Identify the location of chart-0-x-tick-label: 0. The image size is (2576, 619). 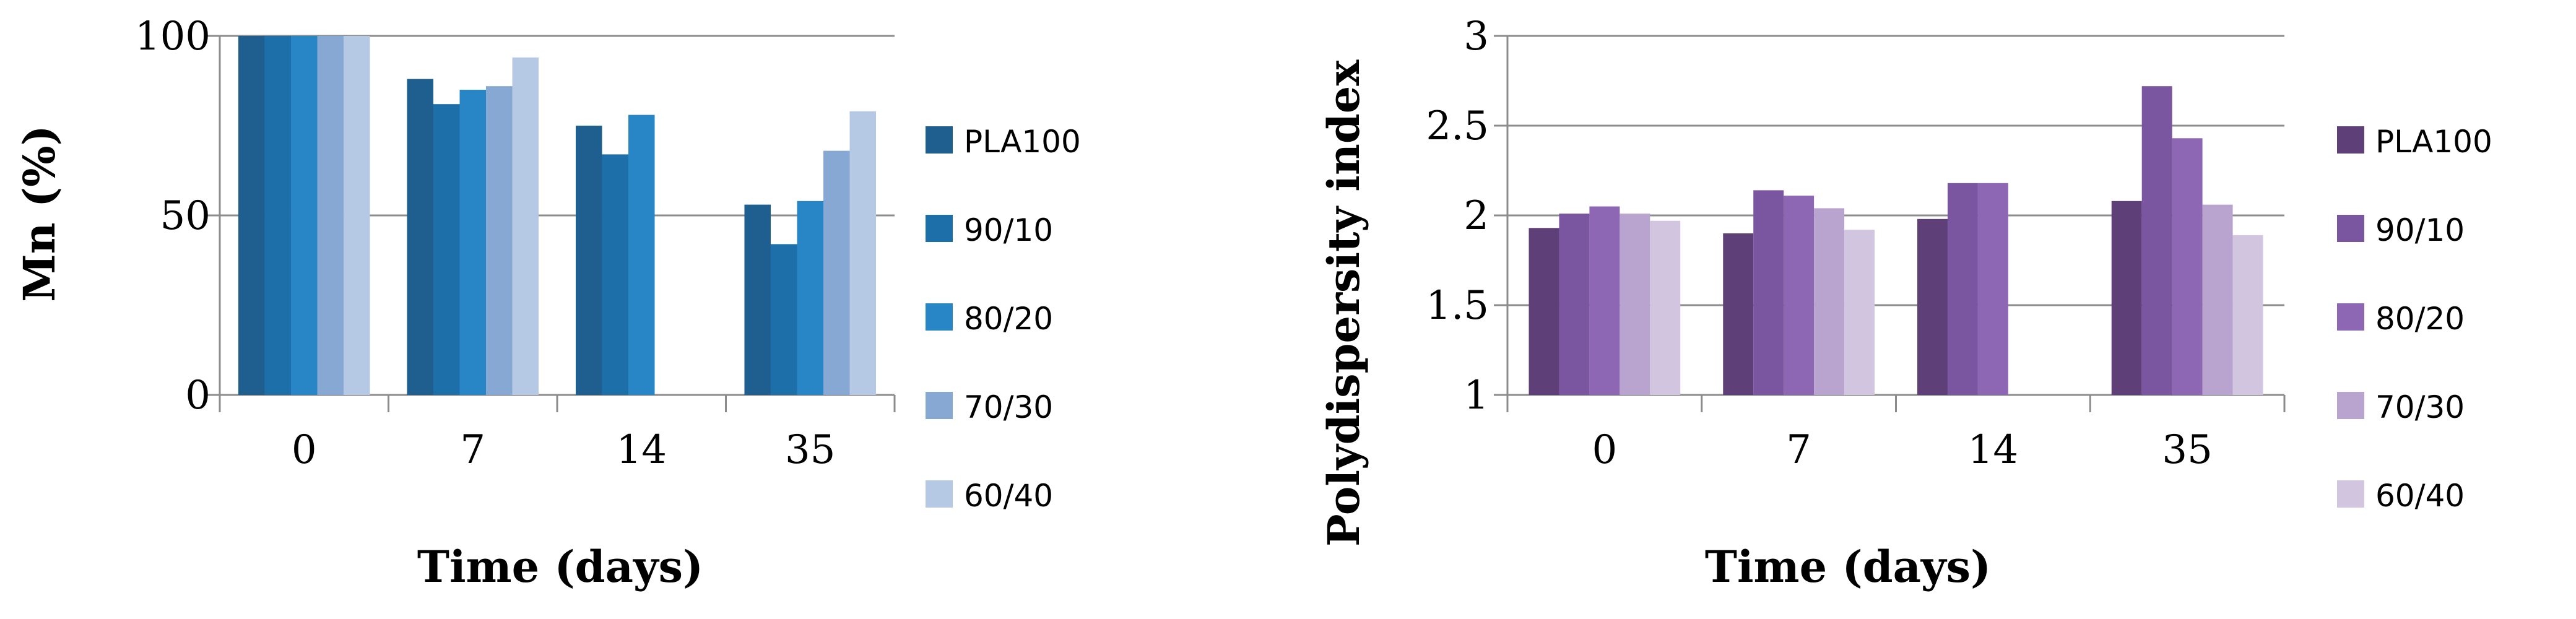
(304, 450).